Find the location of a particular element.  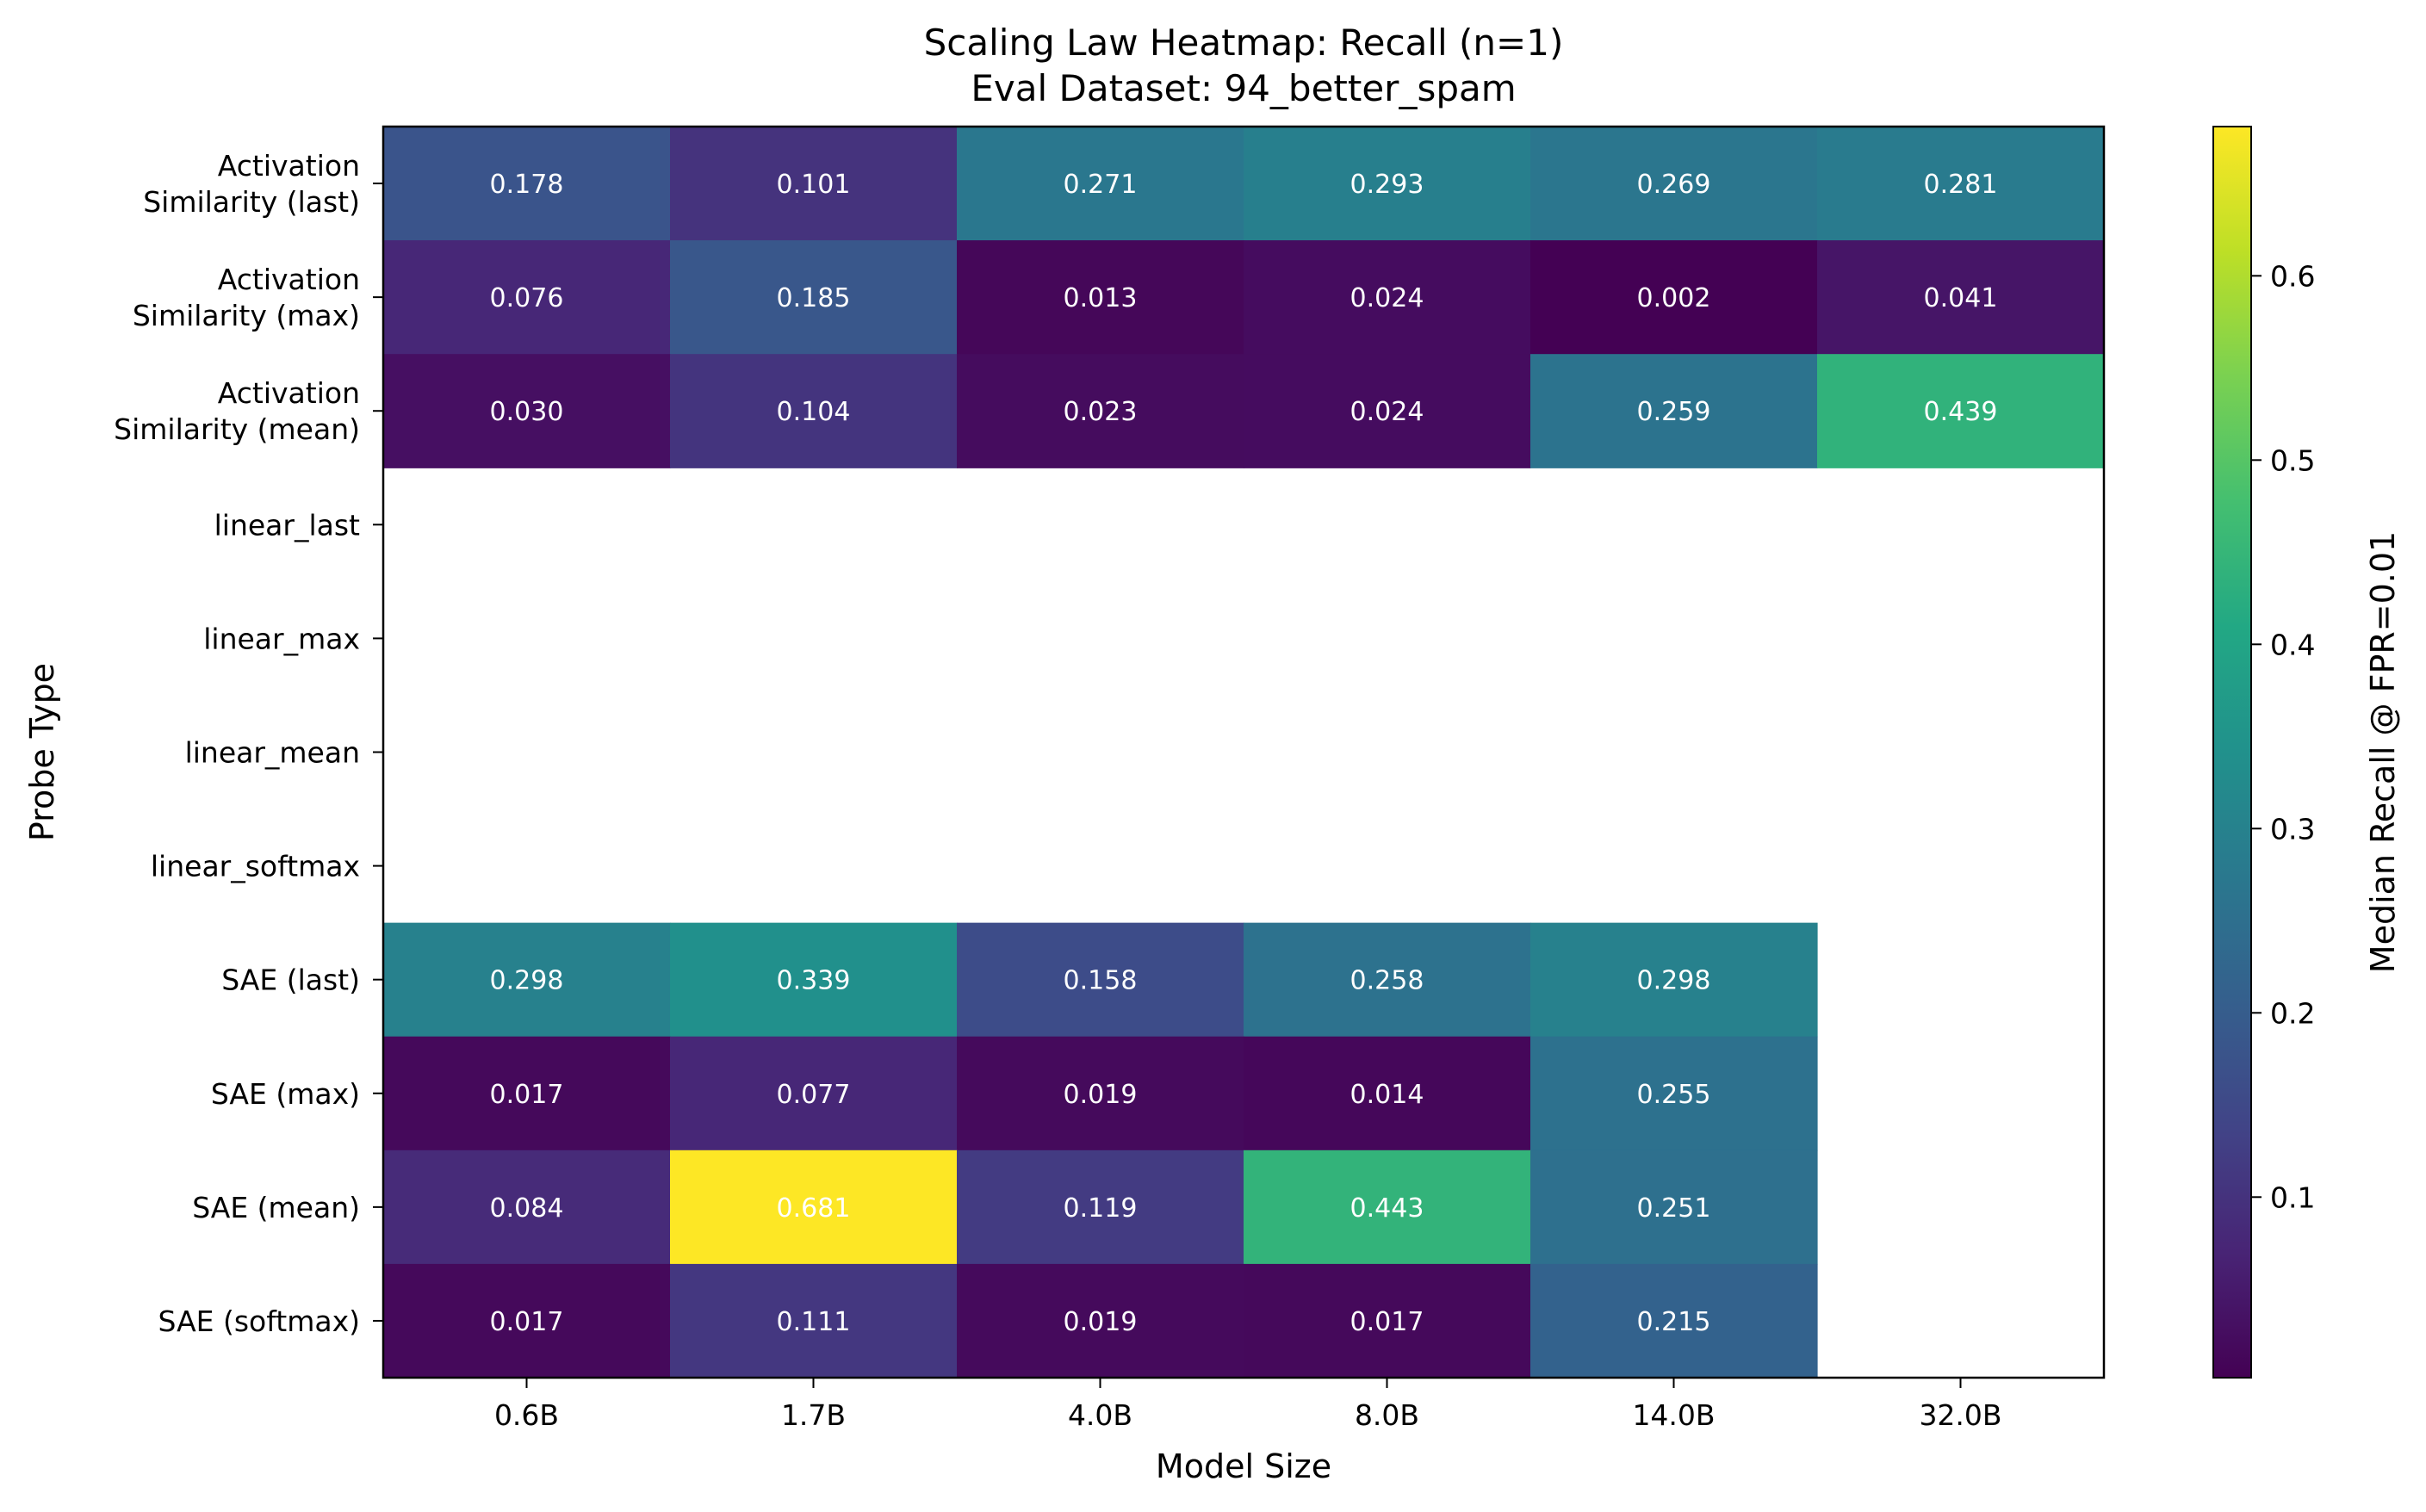

x-tick-label: 8.0B is located at coordinates (1387, 1415).